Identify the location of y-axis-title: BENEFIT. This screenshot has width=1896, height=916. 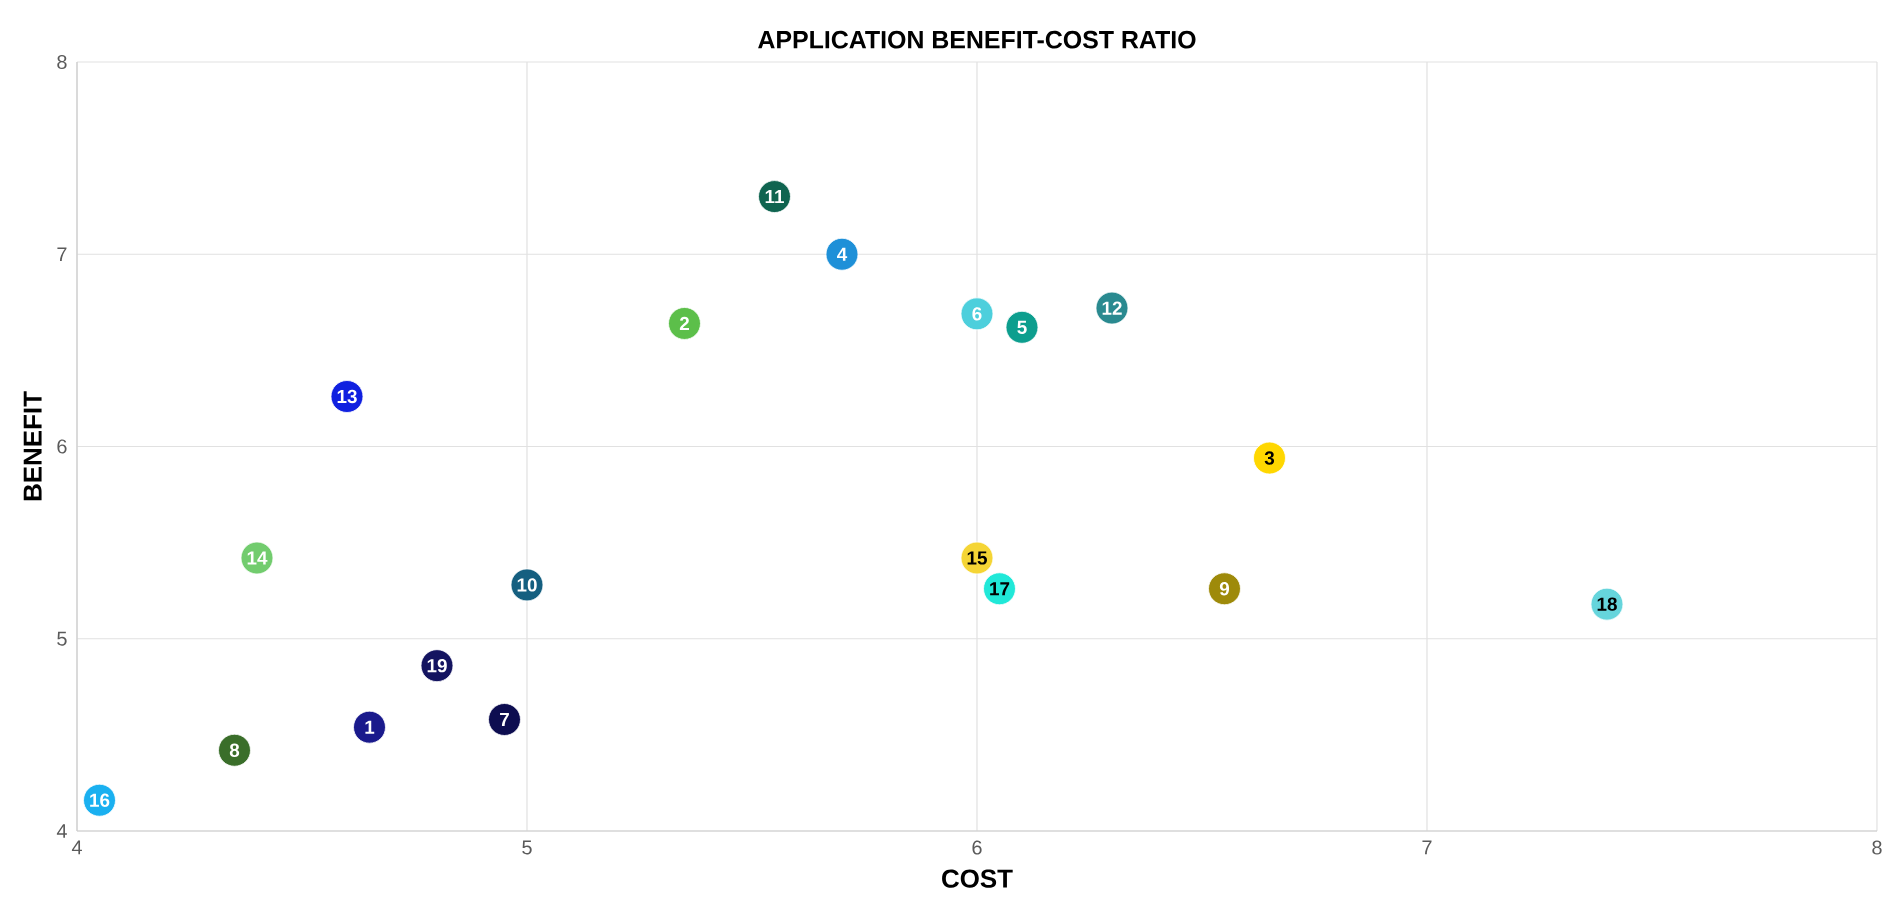
(32, 446).